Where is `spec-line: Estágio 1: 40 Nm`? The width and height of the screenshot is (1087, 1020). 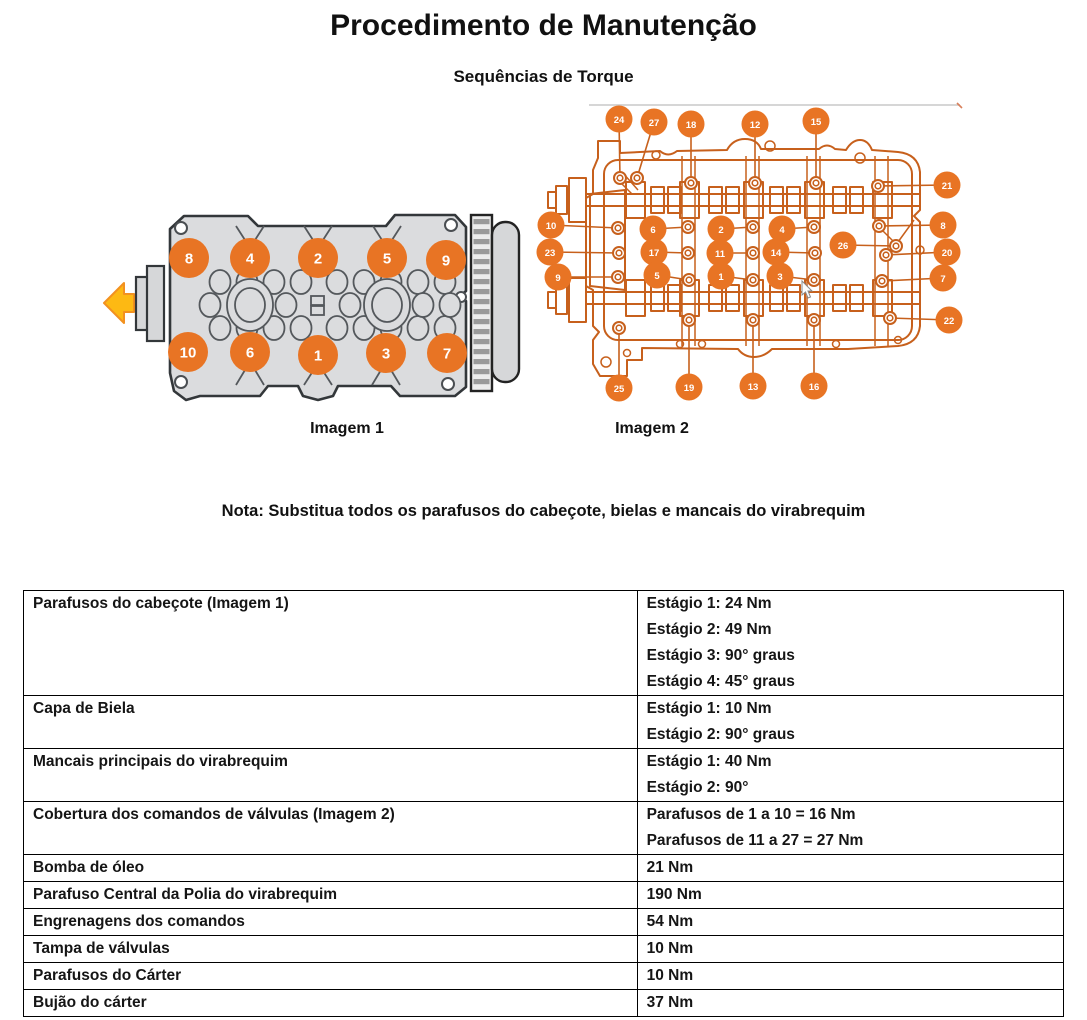
spec-line: Estágio 1: 40 Nm is located at coordinates (709, 761).